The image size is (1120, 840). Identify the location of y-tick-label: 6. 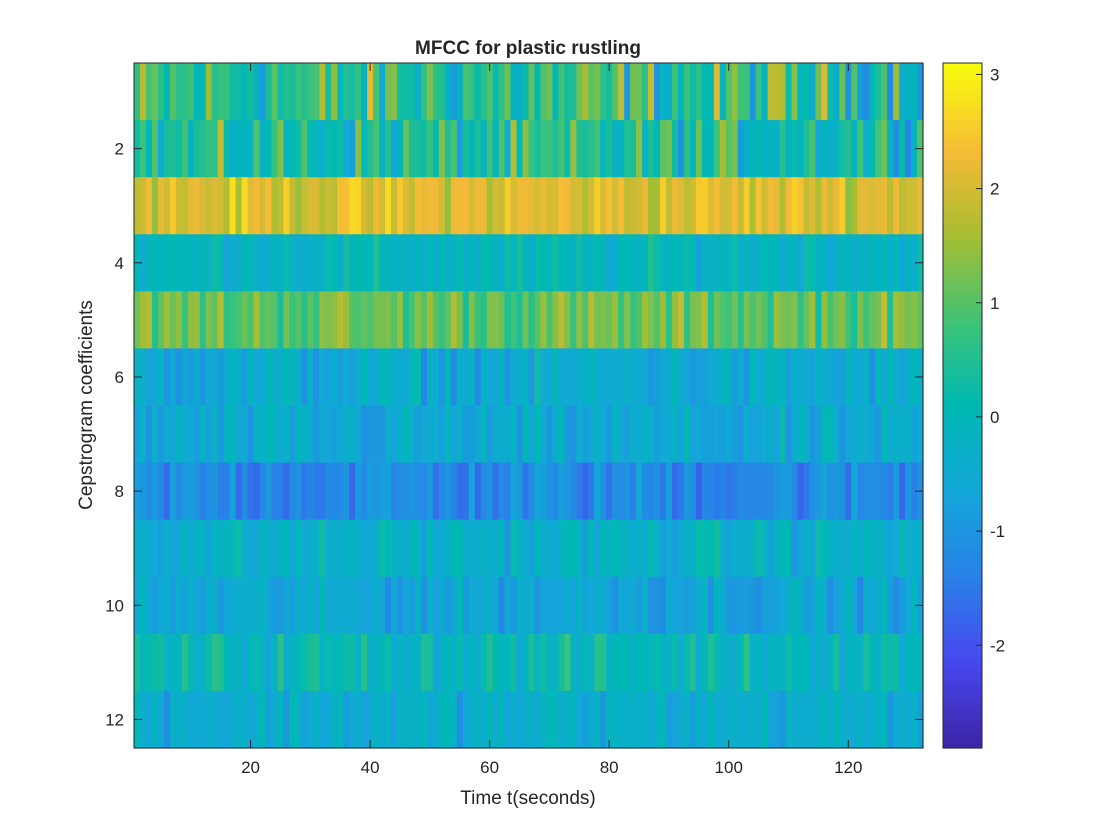
(119, 377).